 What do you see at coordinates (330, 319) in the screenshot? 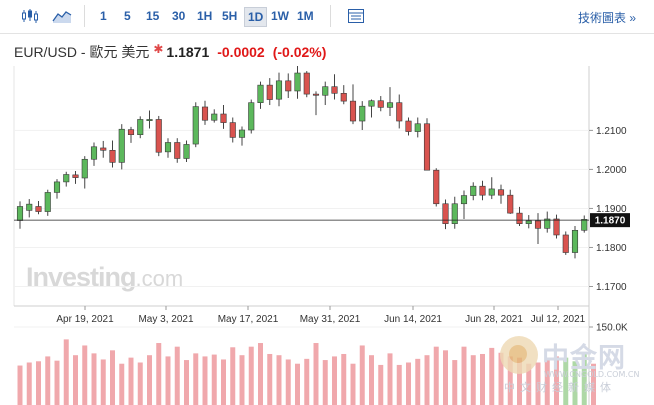
I see `x-tick-label: May 31, 2021` at bounding box center [330, 319].